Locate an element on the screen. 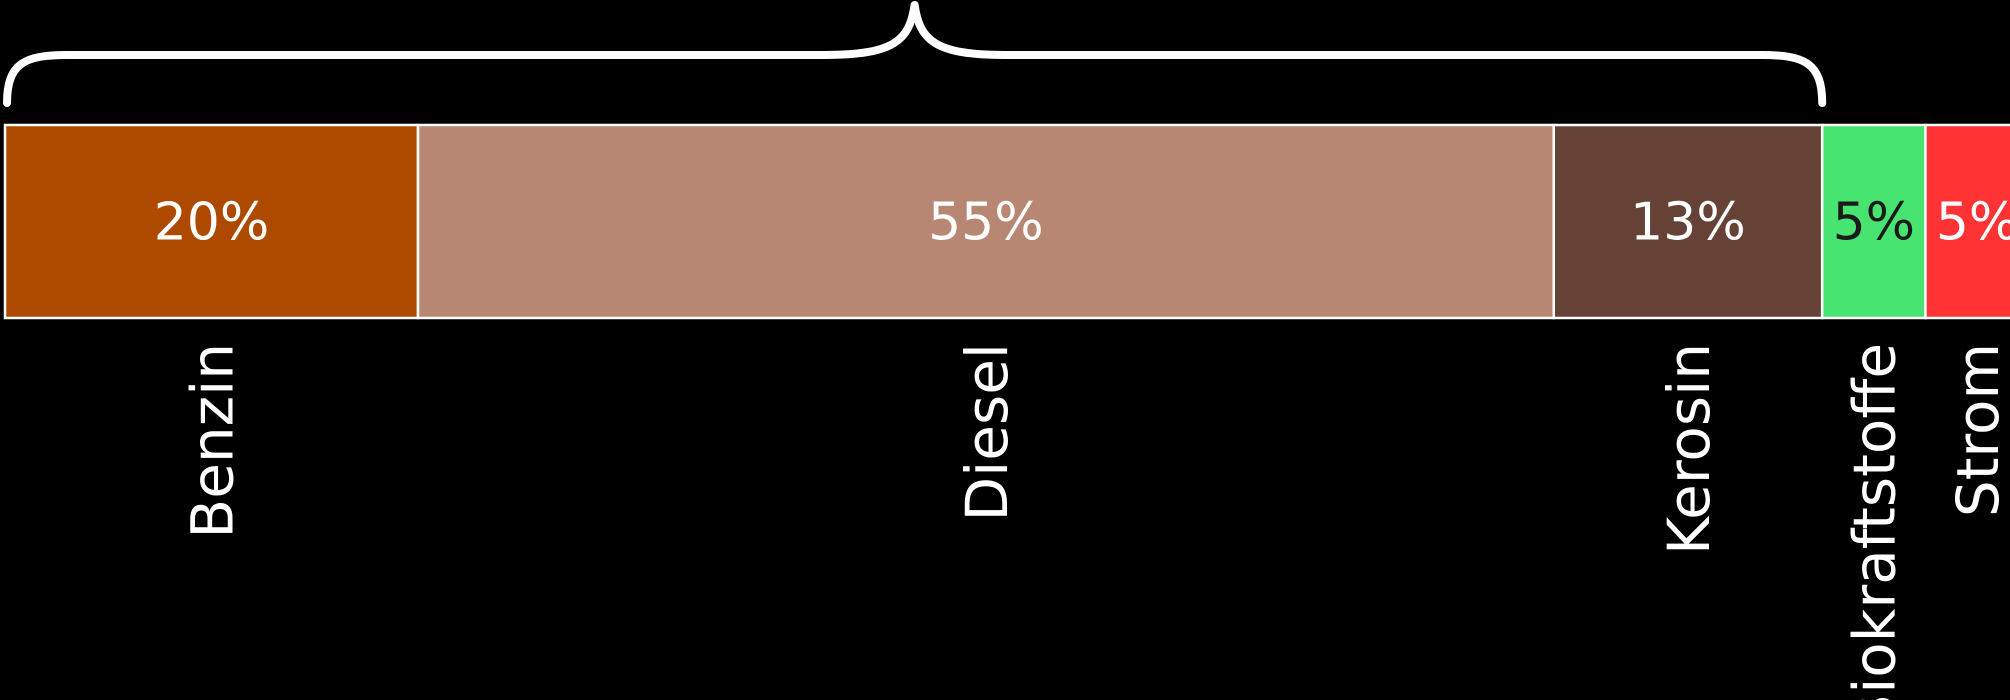  value-label-diesel: 55% is located at coordinates (986, 223).